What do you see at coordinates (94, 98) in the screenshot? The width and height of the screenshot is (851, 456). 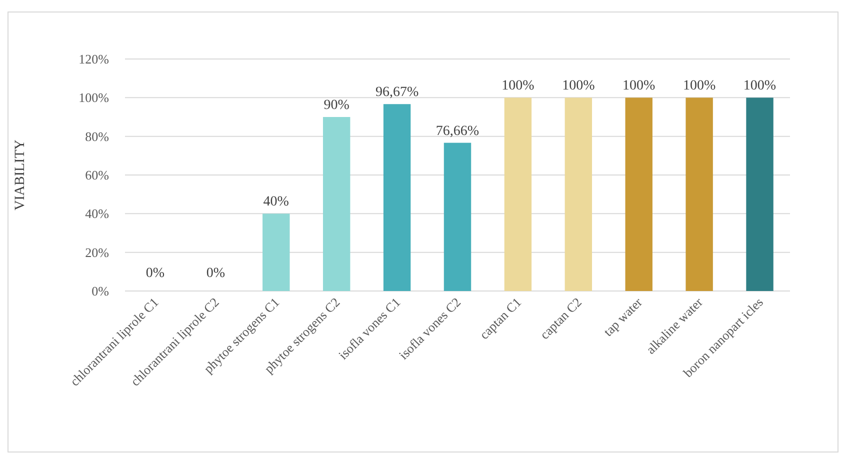 I see `y-tick-label: 100%` at bounding box center [94, 98].